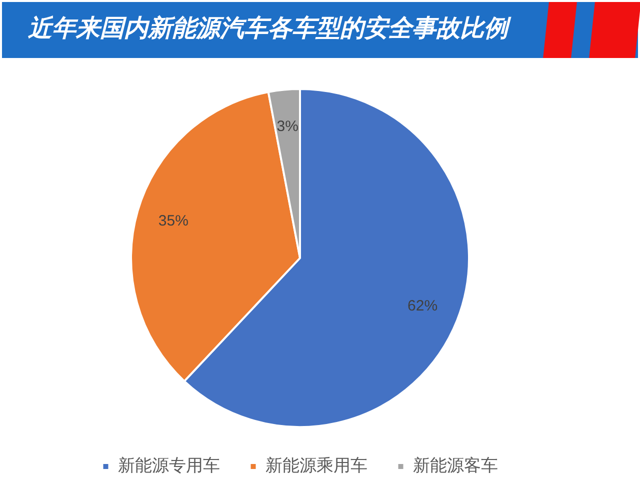 This screenshot has width=640, height=493. I want to click on data-label: 3%, so click(287, 126).